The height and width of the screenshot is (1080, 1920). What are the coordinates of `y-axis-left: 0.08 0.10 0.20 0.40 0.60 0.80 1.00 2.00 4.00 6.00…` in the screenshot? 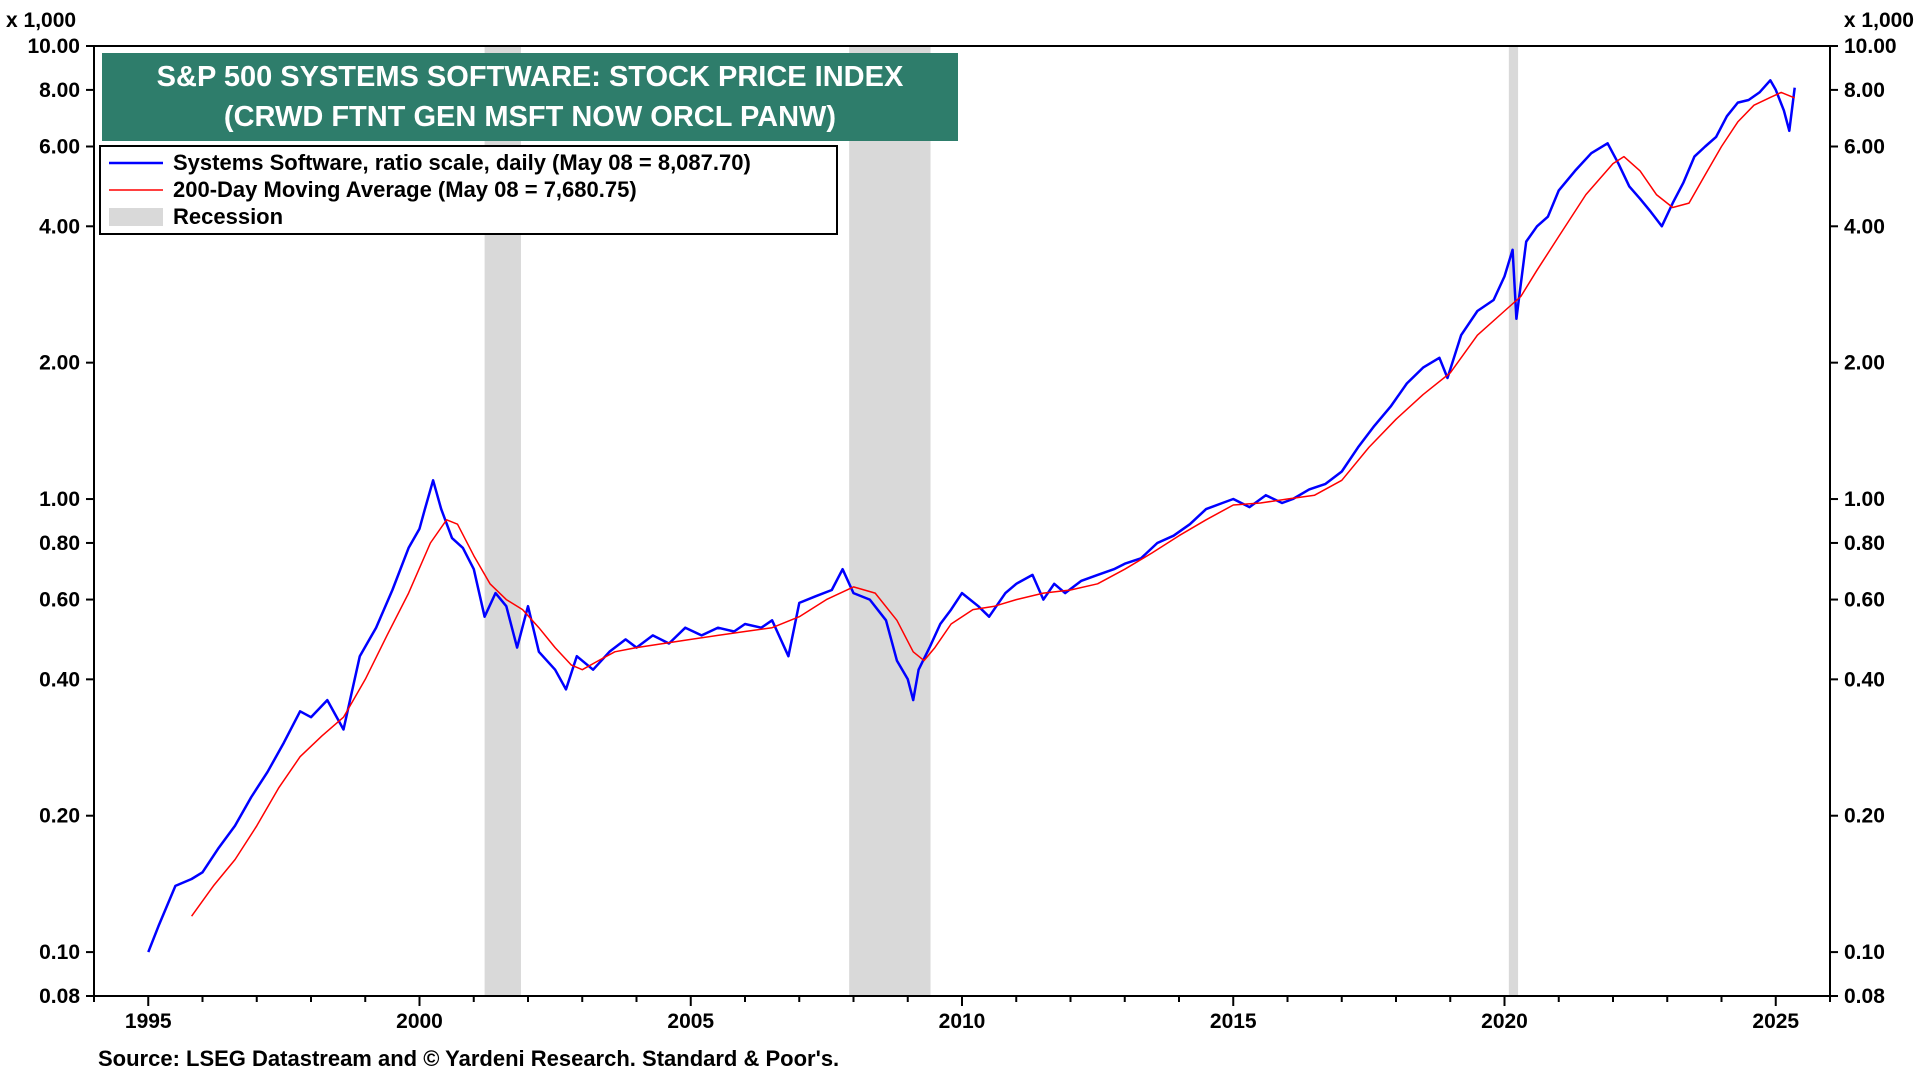 It's located at (60, 521).